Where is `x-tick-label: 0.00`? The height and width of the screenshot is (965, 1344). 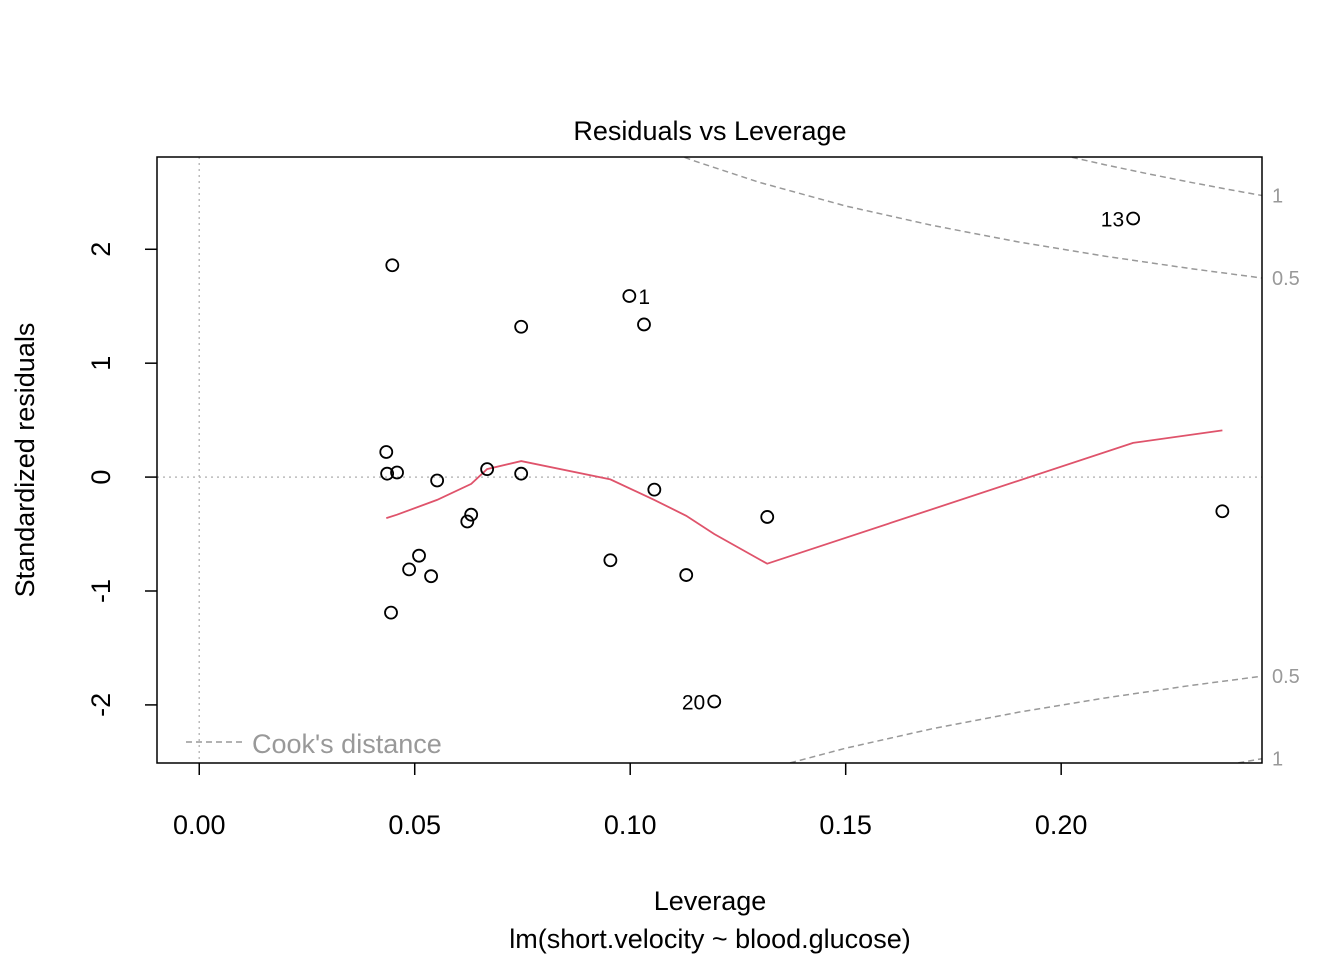 x-tick-label: 0.00 is located at coordinates (199, 825).